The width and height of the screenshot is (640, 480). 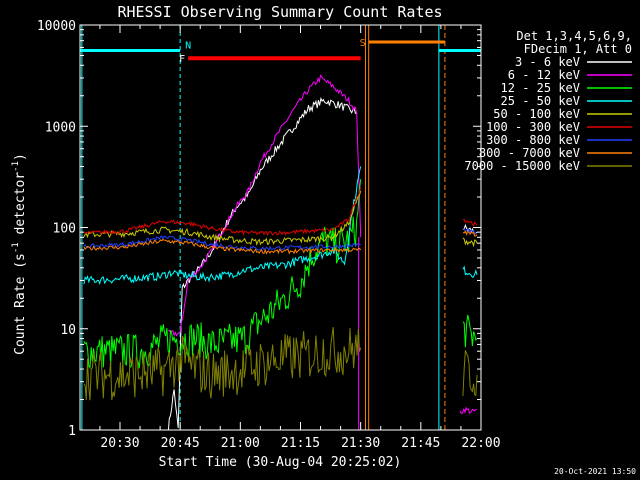 What do you see at coordinates (240, 443) in the screenshot?
I see `x-tick-label-2: 21:00` at bounding box center [240, 443].